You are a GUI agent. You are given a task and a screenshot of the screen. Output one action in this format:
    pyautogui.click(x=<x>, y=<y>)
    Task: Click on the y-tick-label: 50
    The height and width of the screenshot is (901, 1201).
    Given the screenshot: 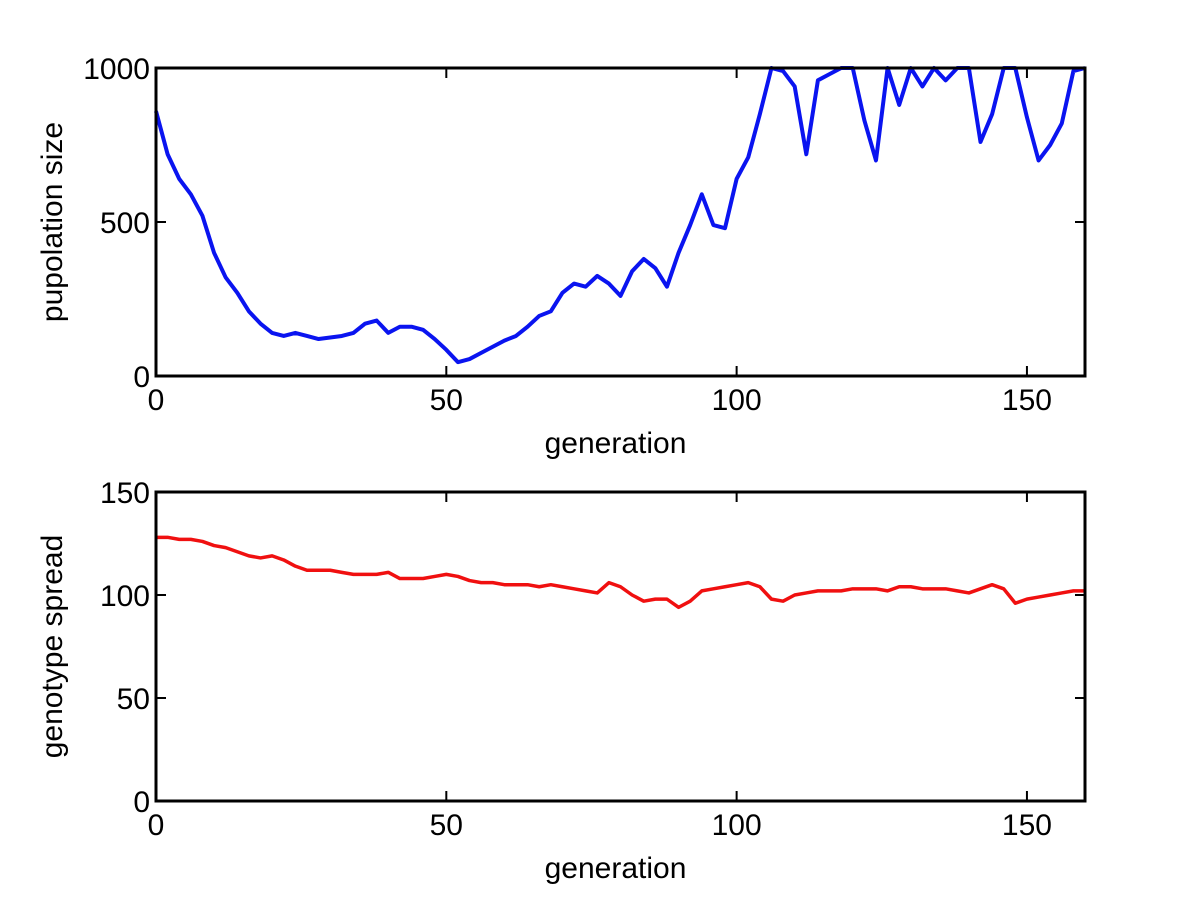 What is the action you would take?
    pyautogui.click(x=133, y=699)
    